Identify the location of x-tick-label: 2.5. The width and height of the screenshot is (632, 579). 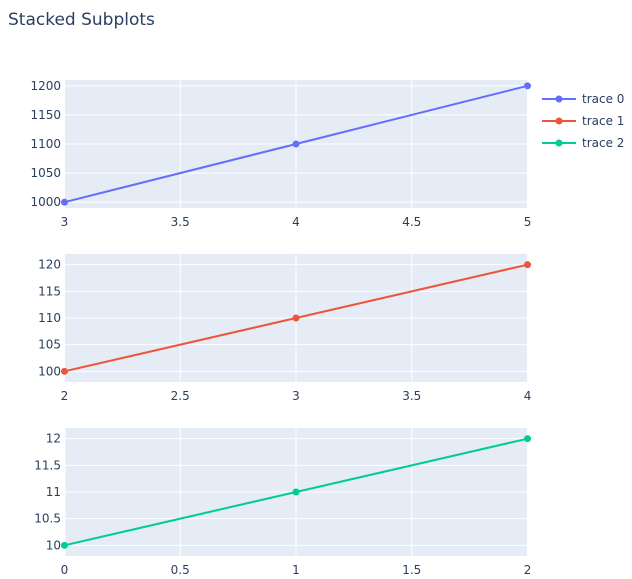
(180, 396).